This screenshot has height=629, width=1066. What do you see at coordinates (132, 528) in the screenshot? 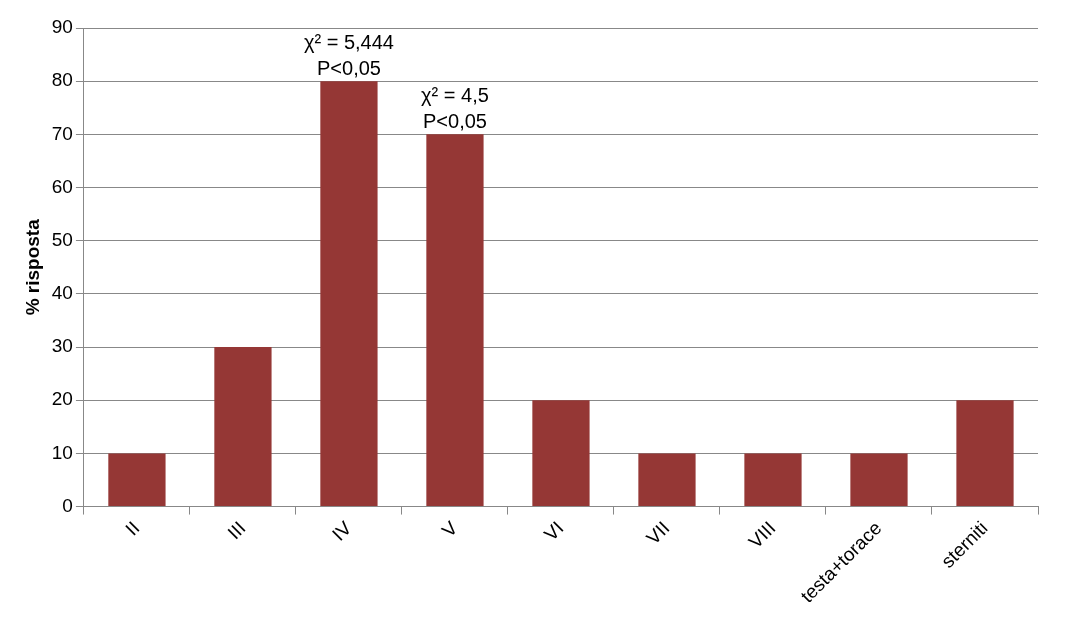
I see `x-tick-label: II` at bounding box center [132, 528].